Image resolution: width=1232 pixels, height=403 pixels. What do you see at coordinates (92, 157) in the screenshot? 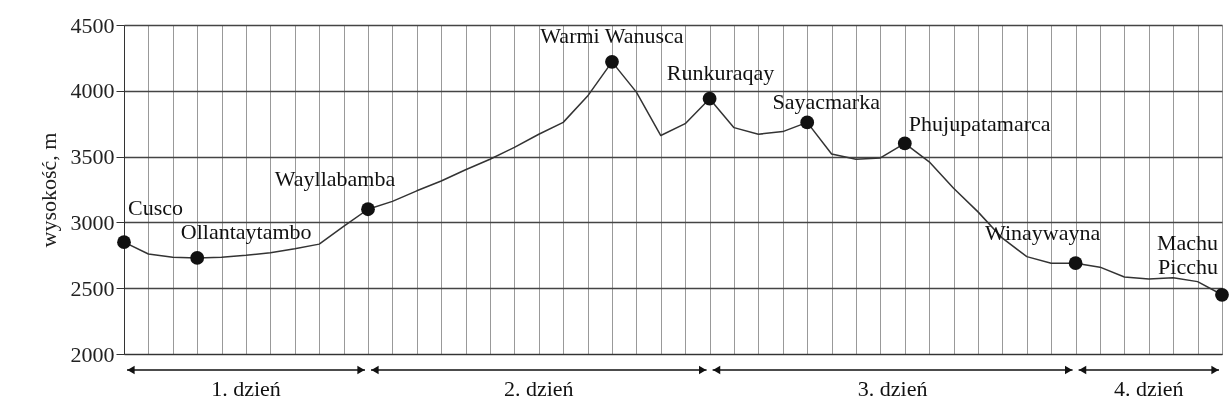
I see `y-tick-label: 3500` at bounding box center [92, 157].